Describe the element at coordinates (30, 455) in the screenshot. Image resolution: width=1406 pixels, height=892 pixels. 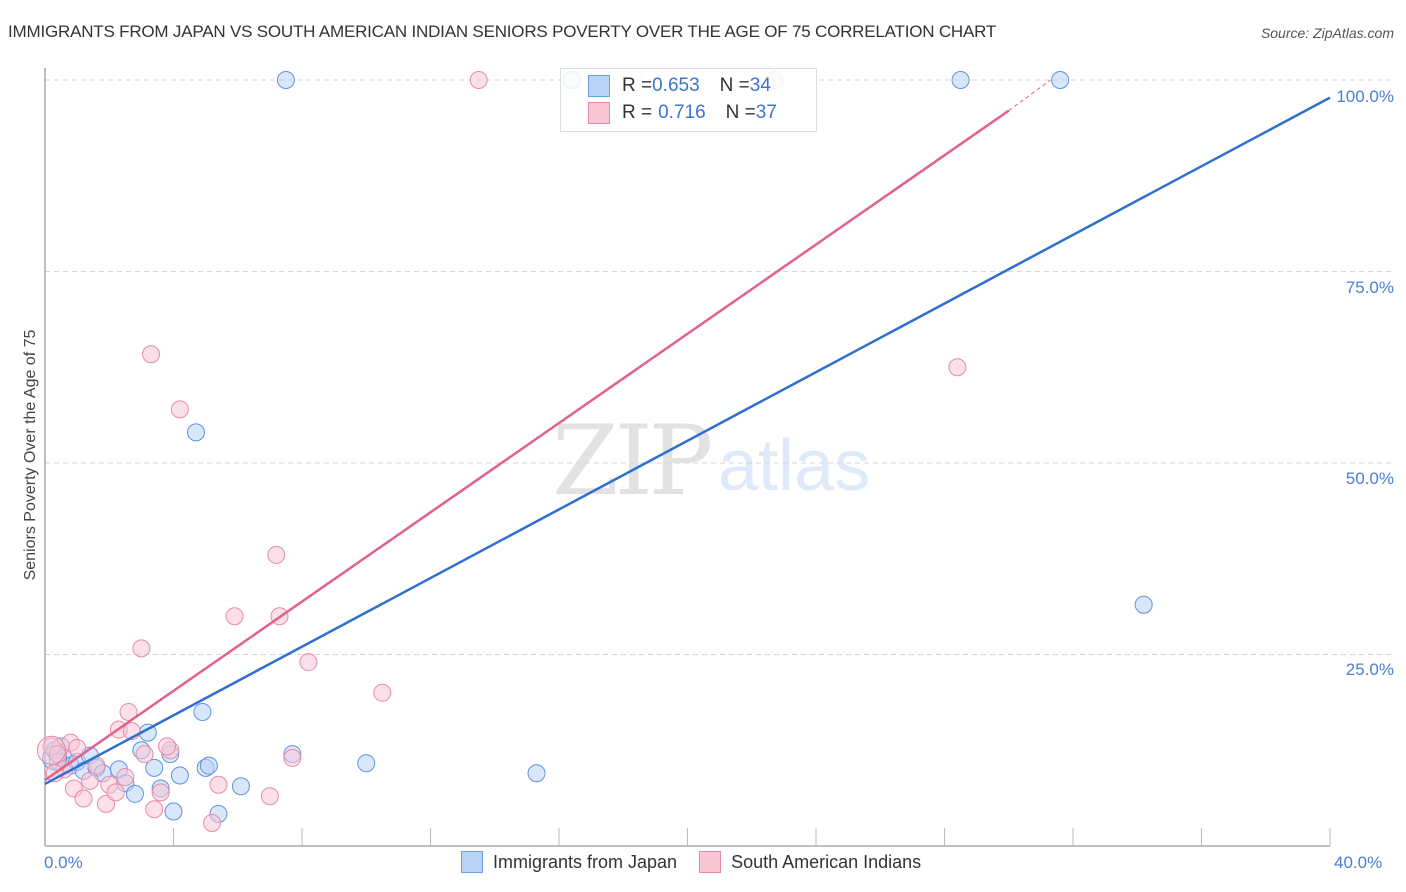
I see `y-axis-label: Seniors Poverty Over the Age of 75` at that location.